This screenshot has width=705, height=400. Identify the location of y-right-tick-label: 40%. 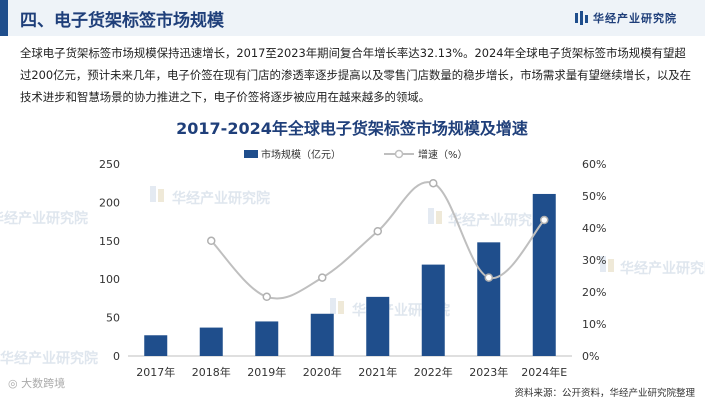
(594, 228).